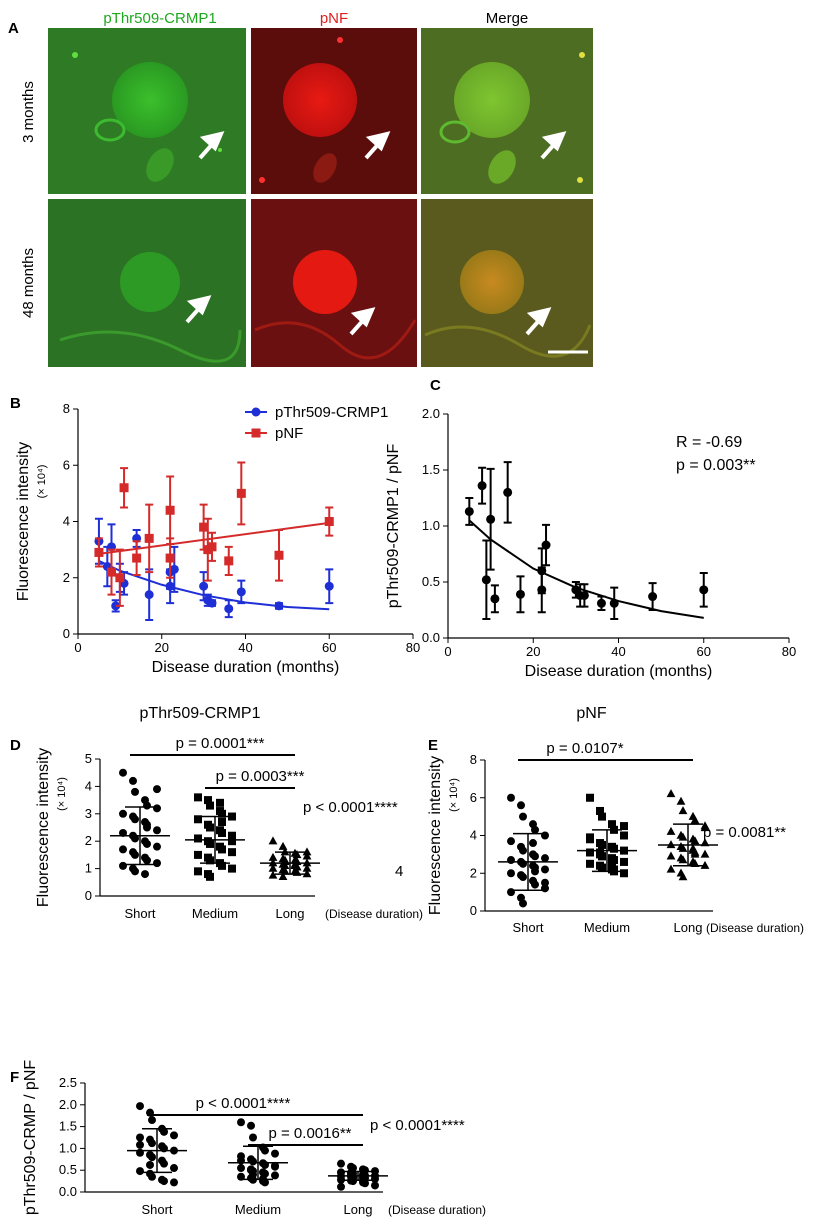  Describe the element at coordinates (13, 28) in the screenshot. I see `panel-a-letter: A` at that location.